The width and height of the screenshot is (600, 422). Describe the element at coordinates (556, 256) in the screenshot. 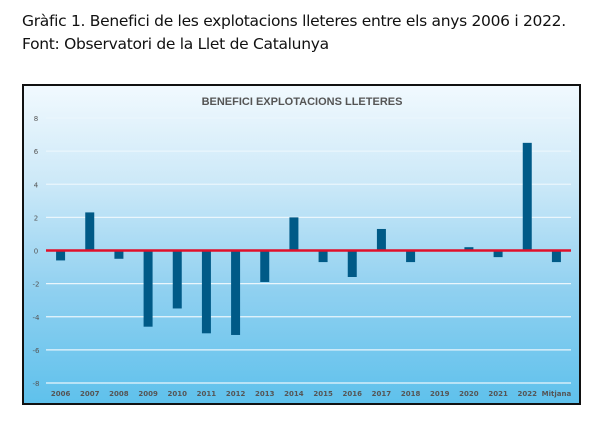

I see `bar-Mitjana` at that location.